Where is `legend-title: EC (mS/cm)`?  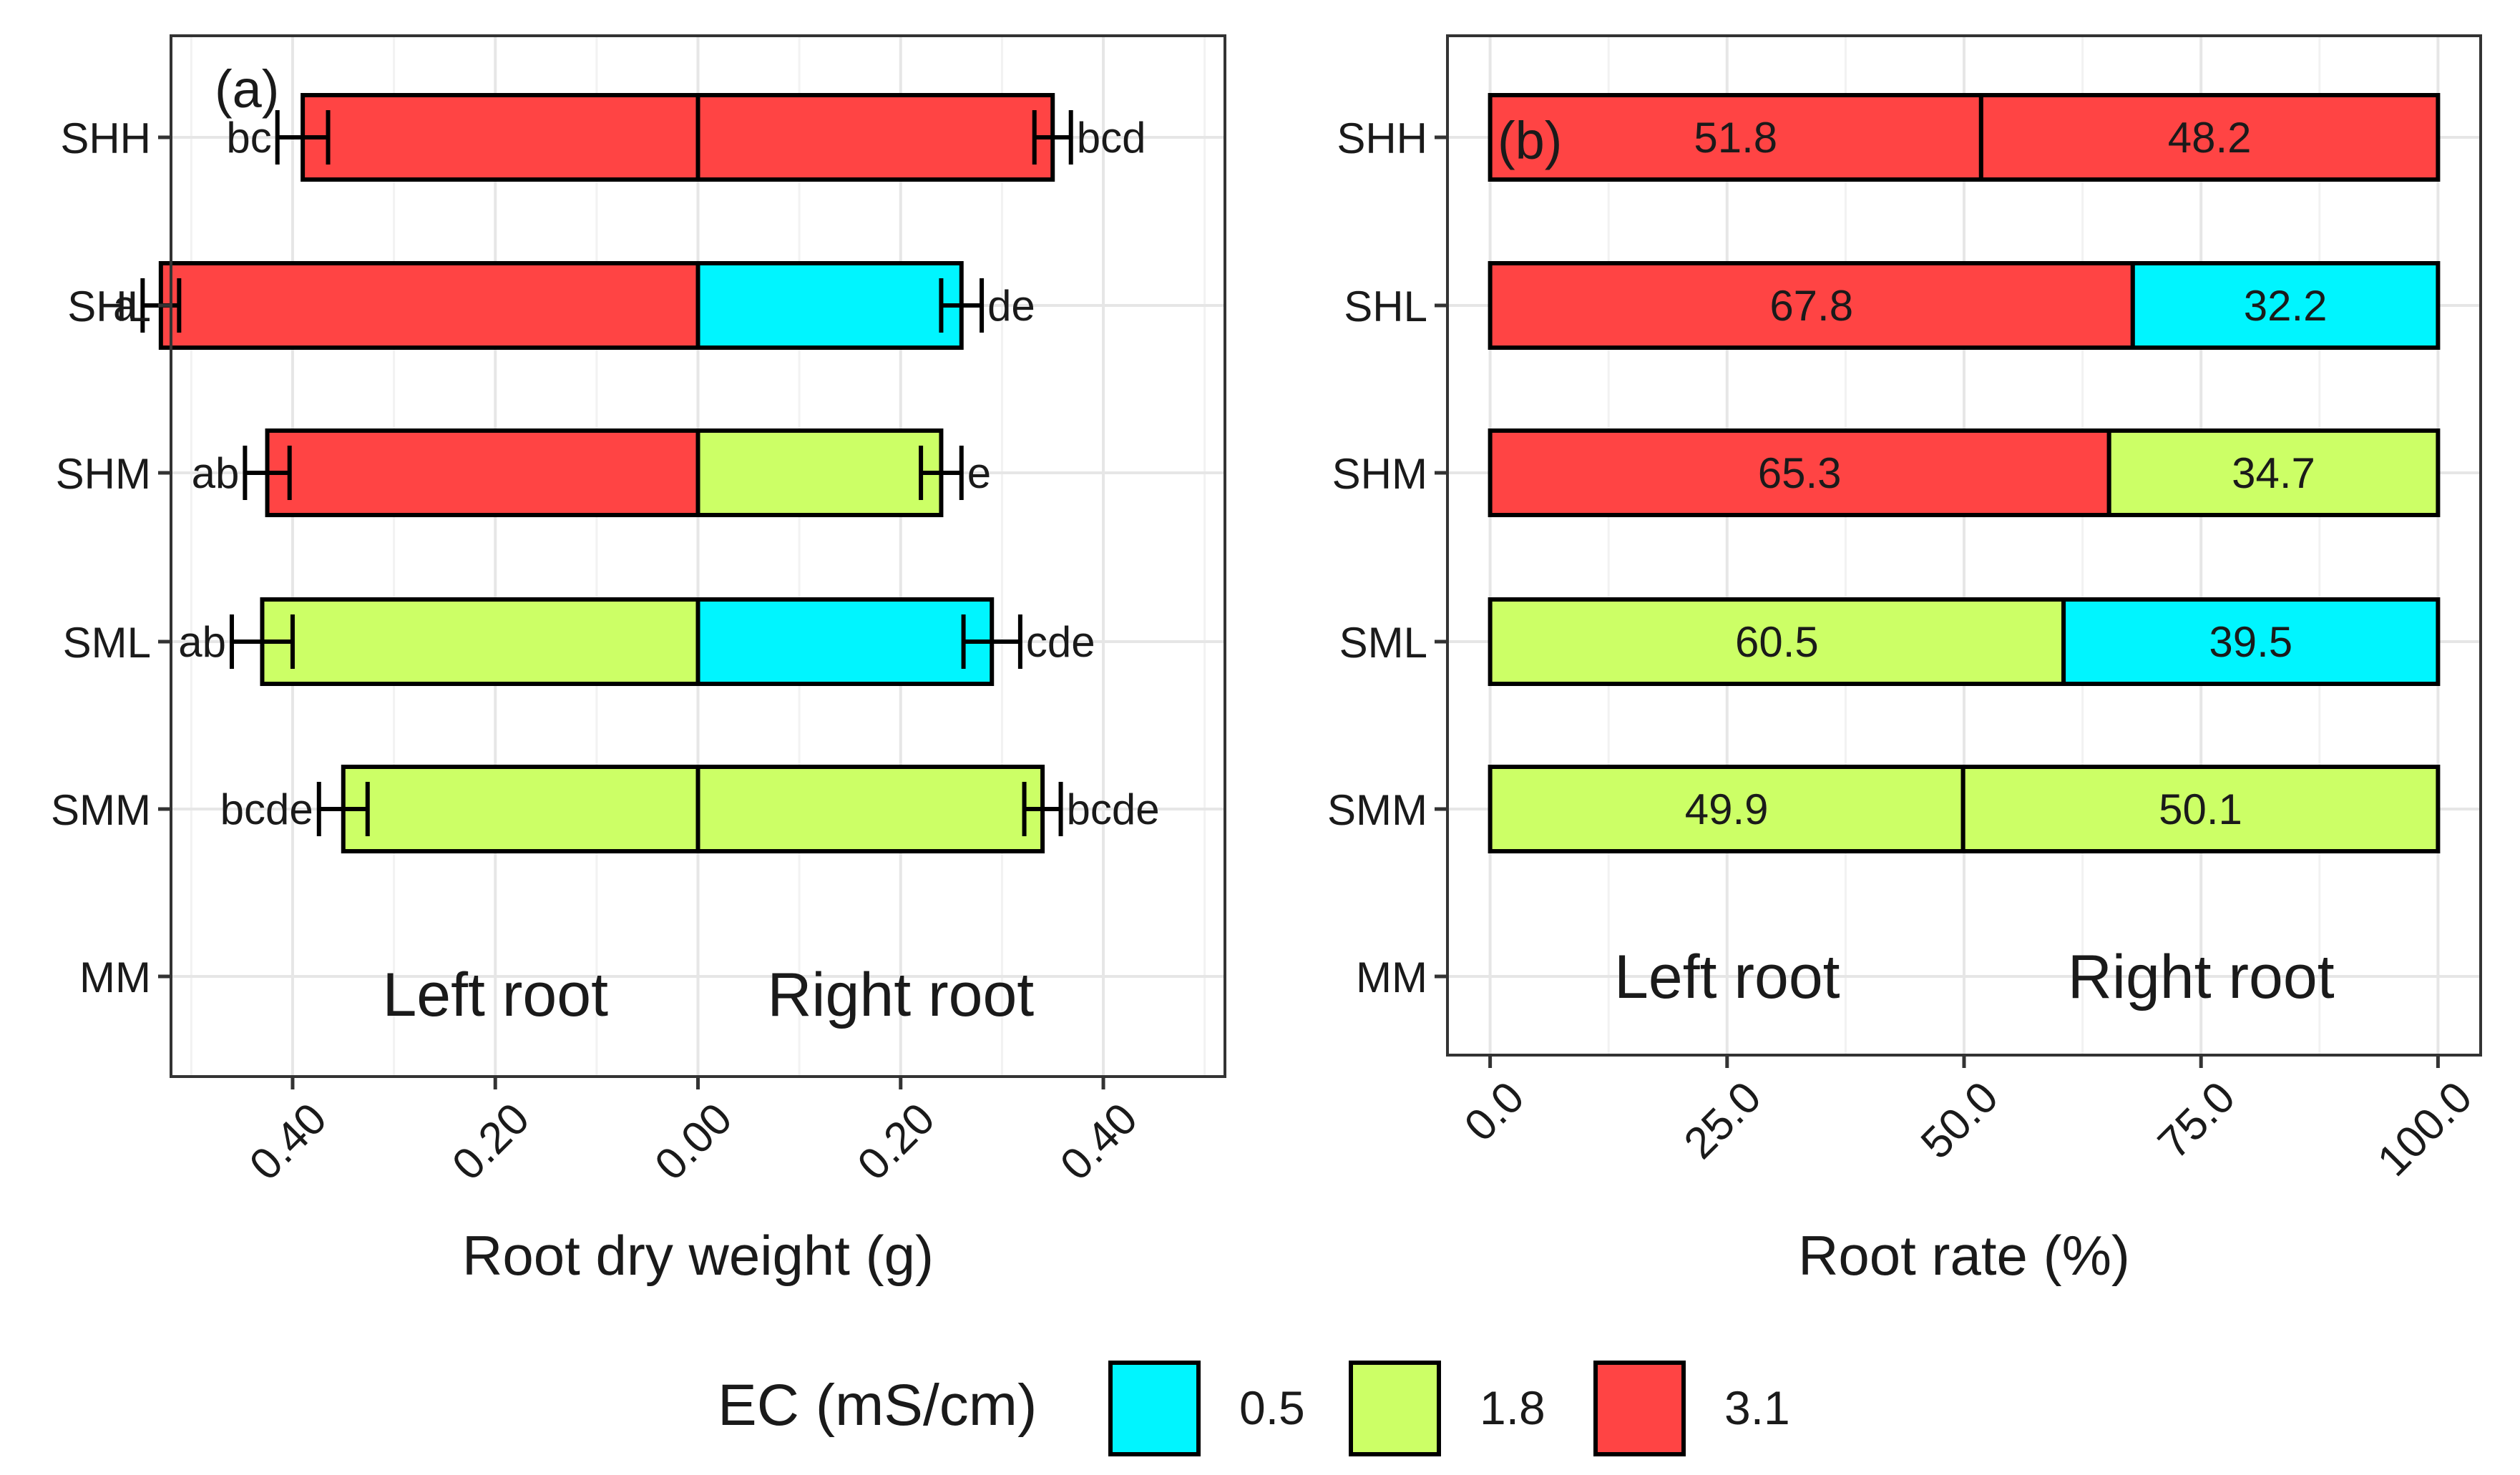
legend-title: EC (mS/cm) is located at coordinates (877, 1405).